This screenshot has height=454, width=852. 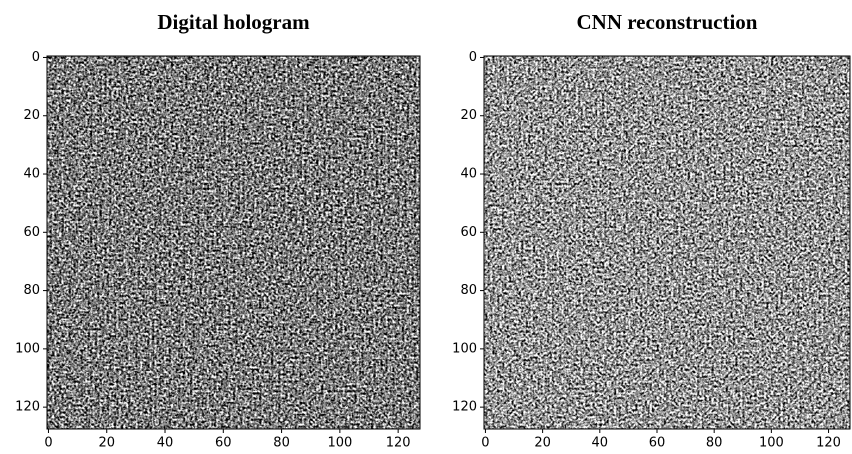 I want to click on chart-title: Digital hologram, so click(x=233, y=22).